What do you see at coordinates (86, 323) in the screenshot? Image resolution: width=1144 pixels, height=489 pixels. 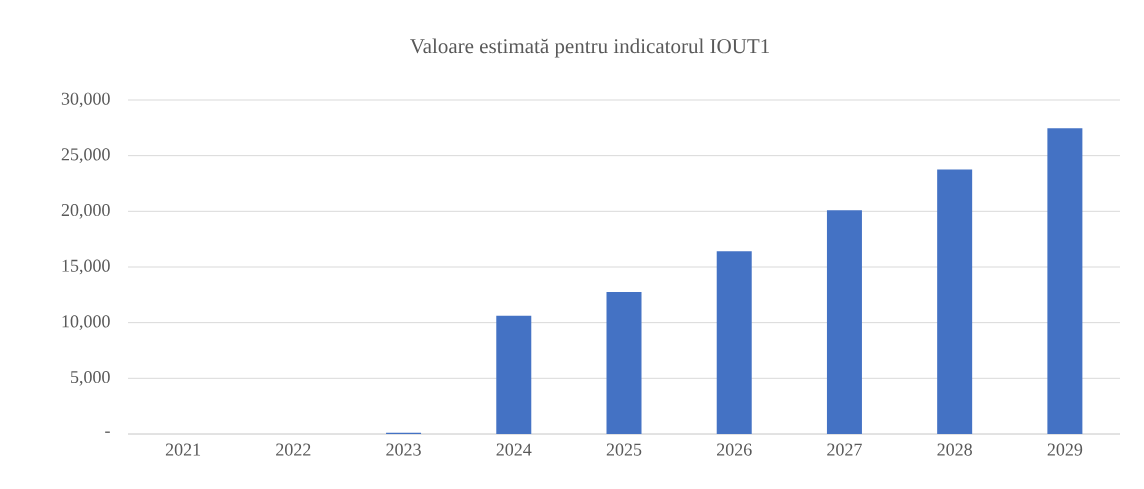 I see `y-tick-label: 10,000` at bounding box center [86, 323].